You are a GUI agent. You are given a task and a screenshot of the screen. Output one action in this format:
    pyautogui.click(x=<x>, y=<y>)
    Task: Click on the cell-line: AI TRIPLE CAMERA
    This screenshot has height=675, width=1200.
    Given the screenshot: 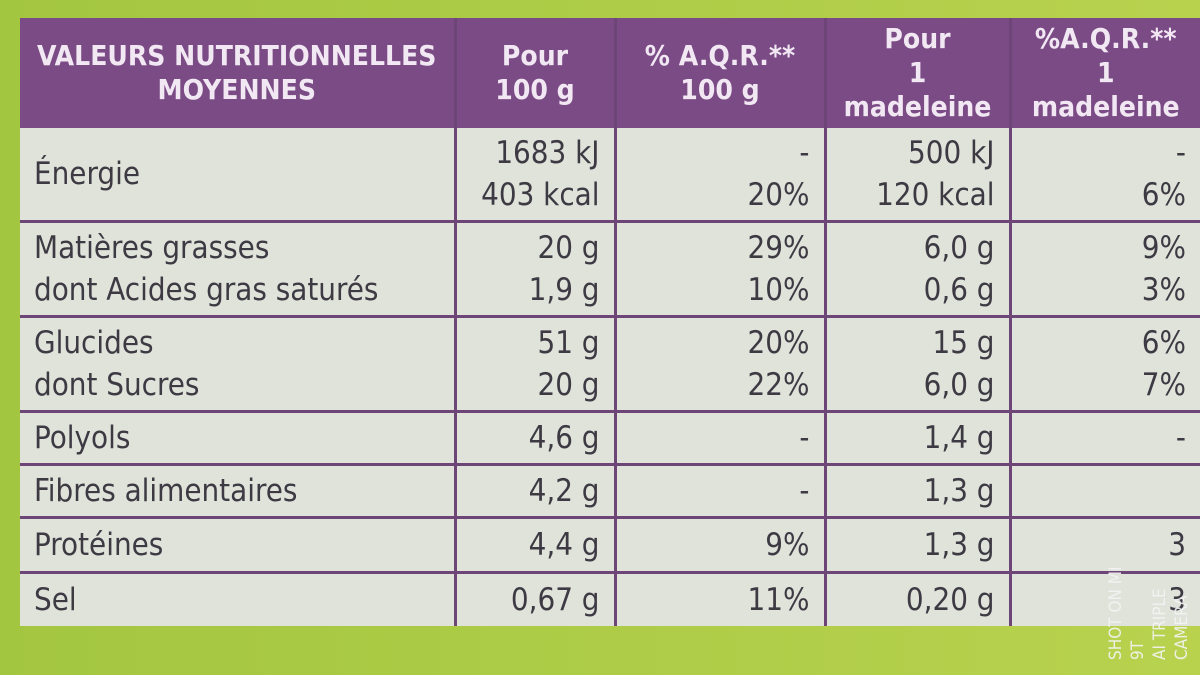 What is the action you would take?
    pyautogui.click(x=1171, y=624)
    